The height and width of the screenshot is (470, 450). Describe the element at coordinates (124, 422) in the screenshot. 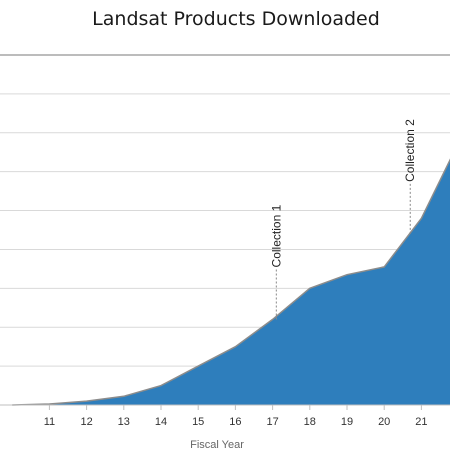

I see `x-tick-label-13: 13` at that location.